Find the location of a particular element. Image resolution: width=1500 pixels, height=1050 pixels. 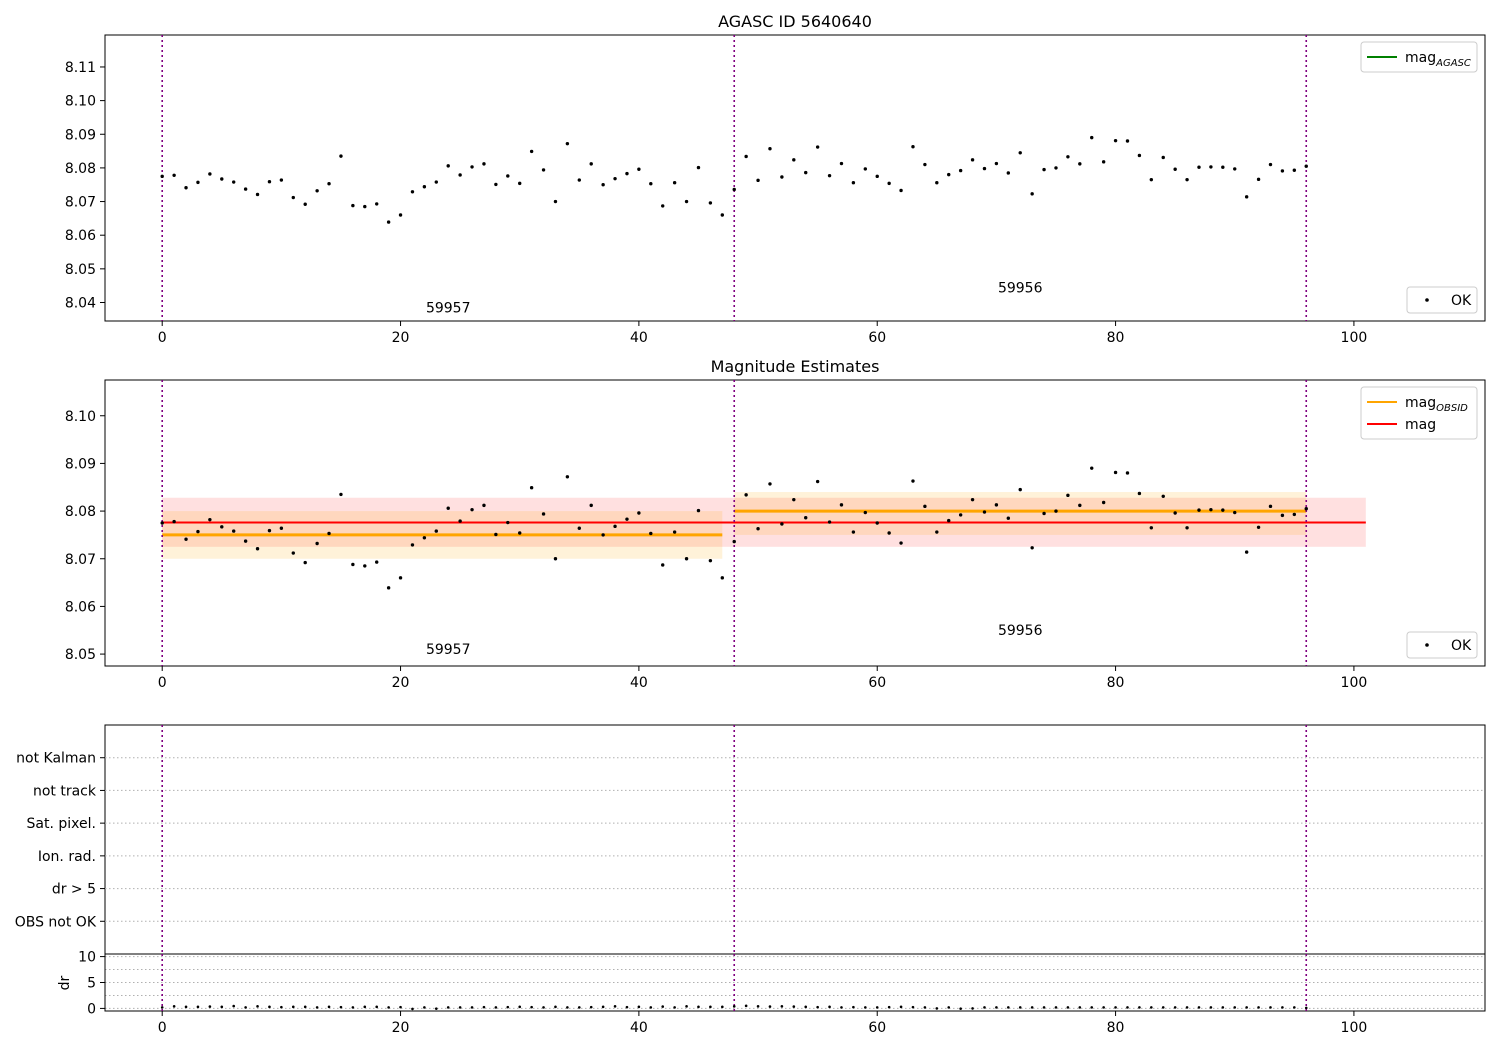

y-tick-label: 5 is located at coordinates (91, 984).